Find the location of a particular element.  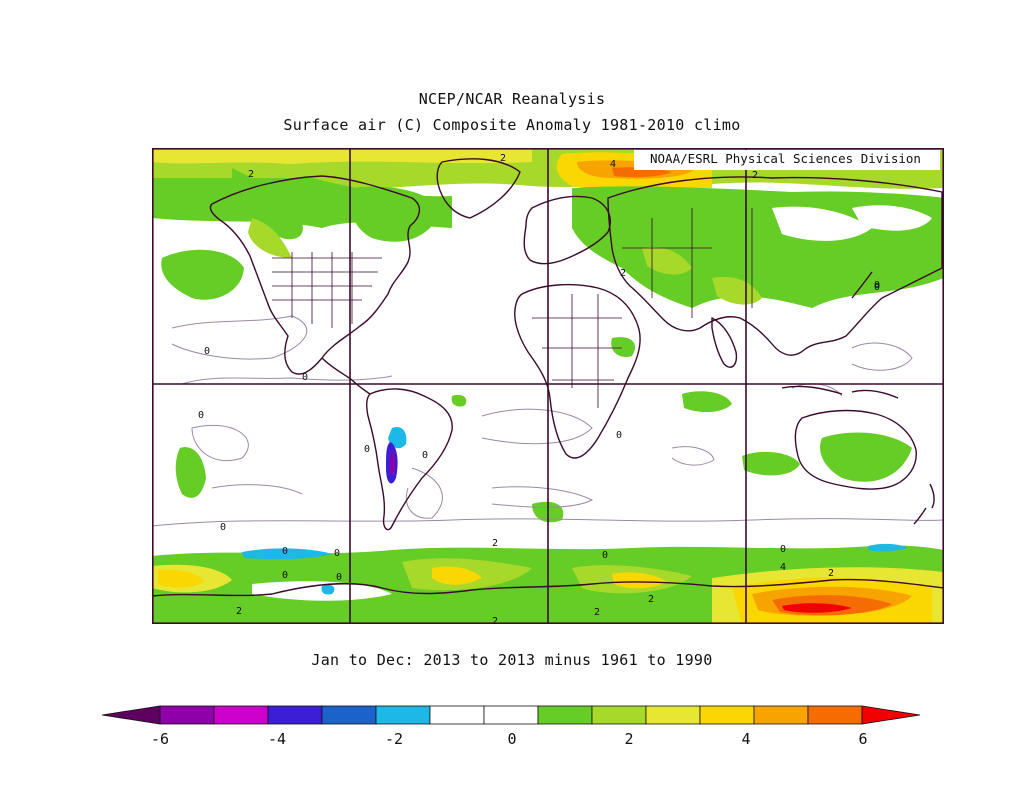

north-america-outline is located at coordinates (314, 275).